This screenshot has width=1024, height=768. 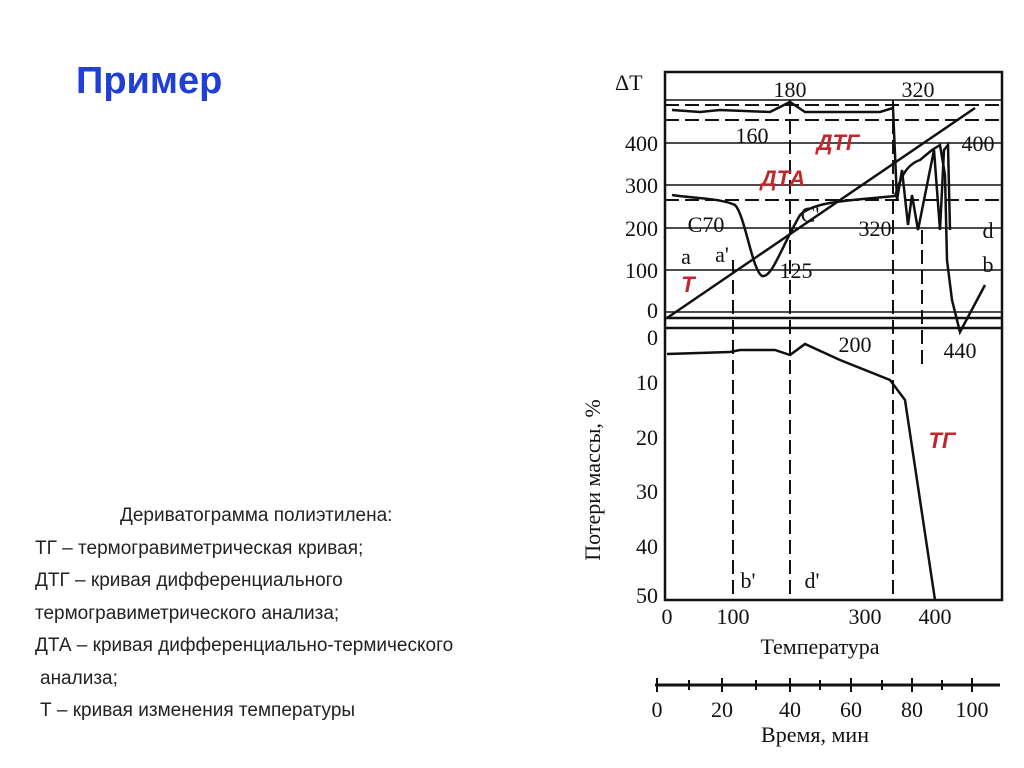 What do you see at coordinates (943, 440) in the screenshot?
I see `annotation: ТГ` at bounding box center [943, 440].